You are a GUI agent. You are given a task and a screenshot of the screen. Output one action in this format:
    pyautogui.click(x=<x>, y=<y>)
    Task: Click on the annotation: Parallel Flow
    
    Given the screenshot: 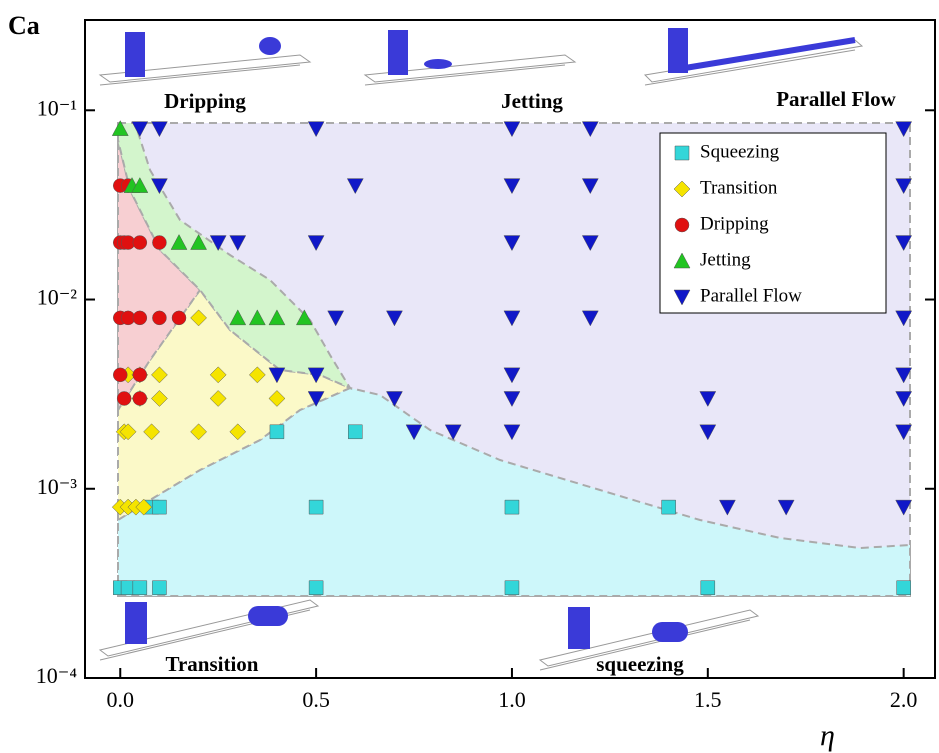 What is the action you would take?
    pyautogui.click(x=836, y=99)
    